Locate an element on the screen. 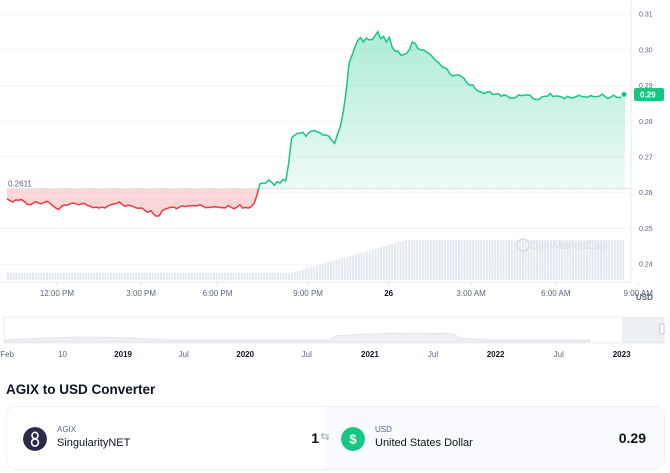 The height and width of the screenshot is (473, 670). y-tick-label: 0.27 is located at coordinates (646, 158).